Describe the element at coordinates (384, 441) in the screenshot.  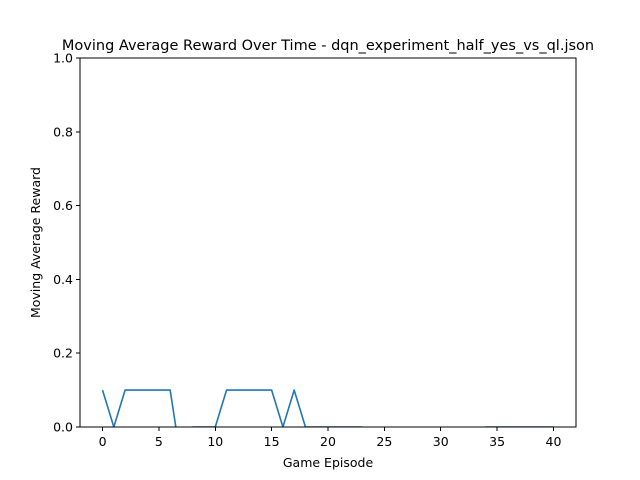
I see `x-tick-label: 25` at that location.